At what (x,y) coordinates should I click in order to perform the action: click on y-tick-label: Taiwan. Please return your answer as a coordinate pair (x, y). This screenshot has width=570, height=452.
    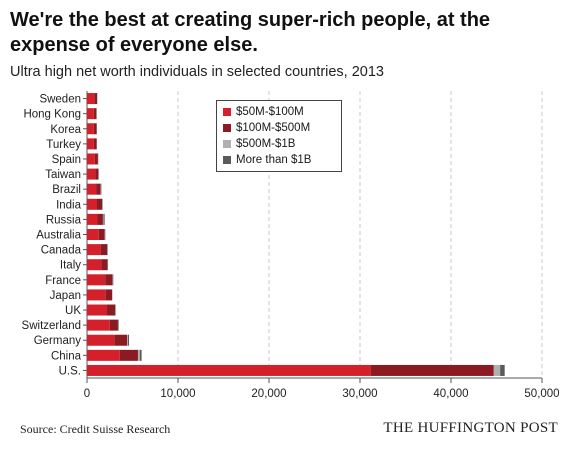
    Looking at the image, I should click on (63, 175).